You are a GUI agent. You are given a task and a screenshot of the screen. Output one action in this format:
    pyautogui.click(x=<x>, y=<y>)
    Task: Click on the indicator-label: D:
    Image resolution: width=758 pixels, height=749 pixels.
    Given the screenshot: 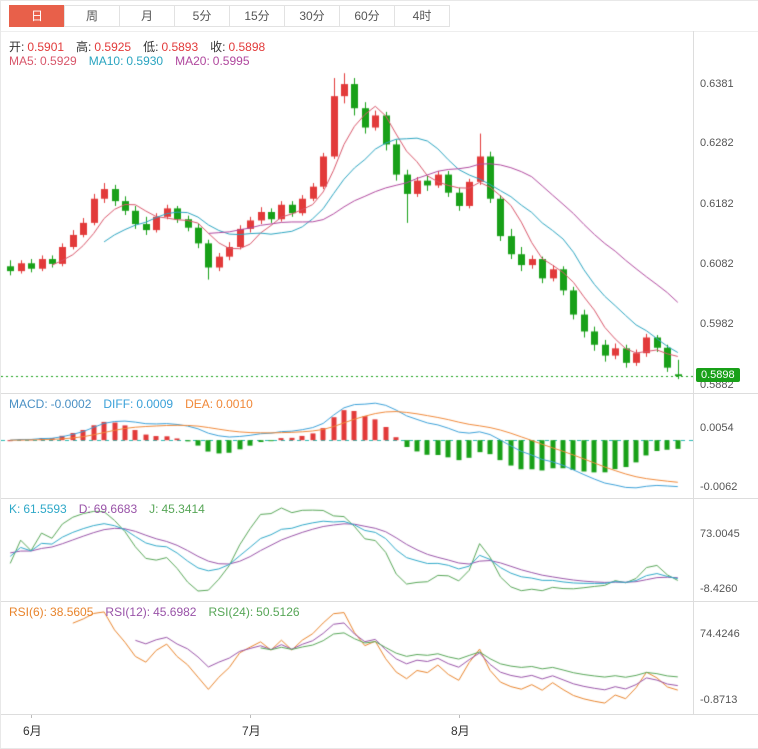 What is the action you would take?
    pyautogui.click(x=84, y=509)
    